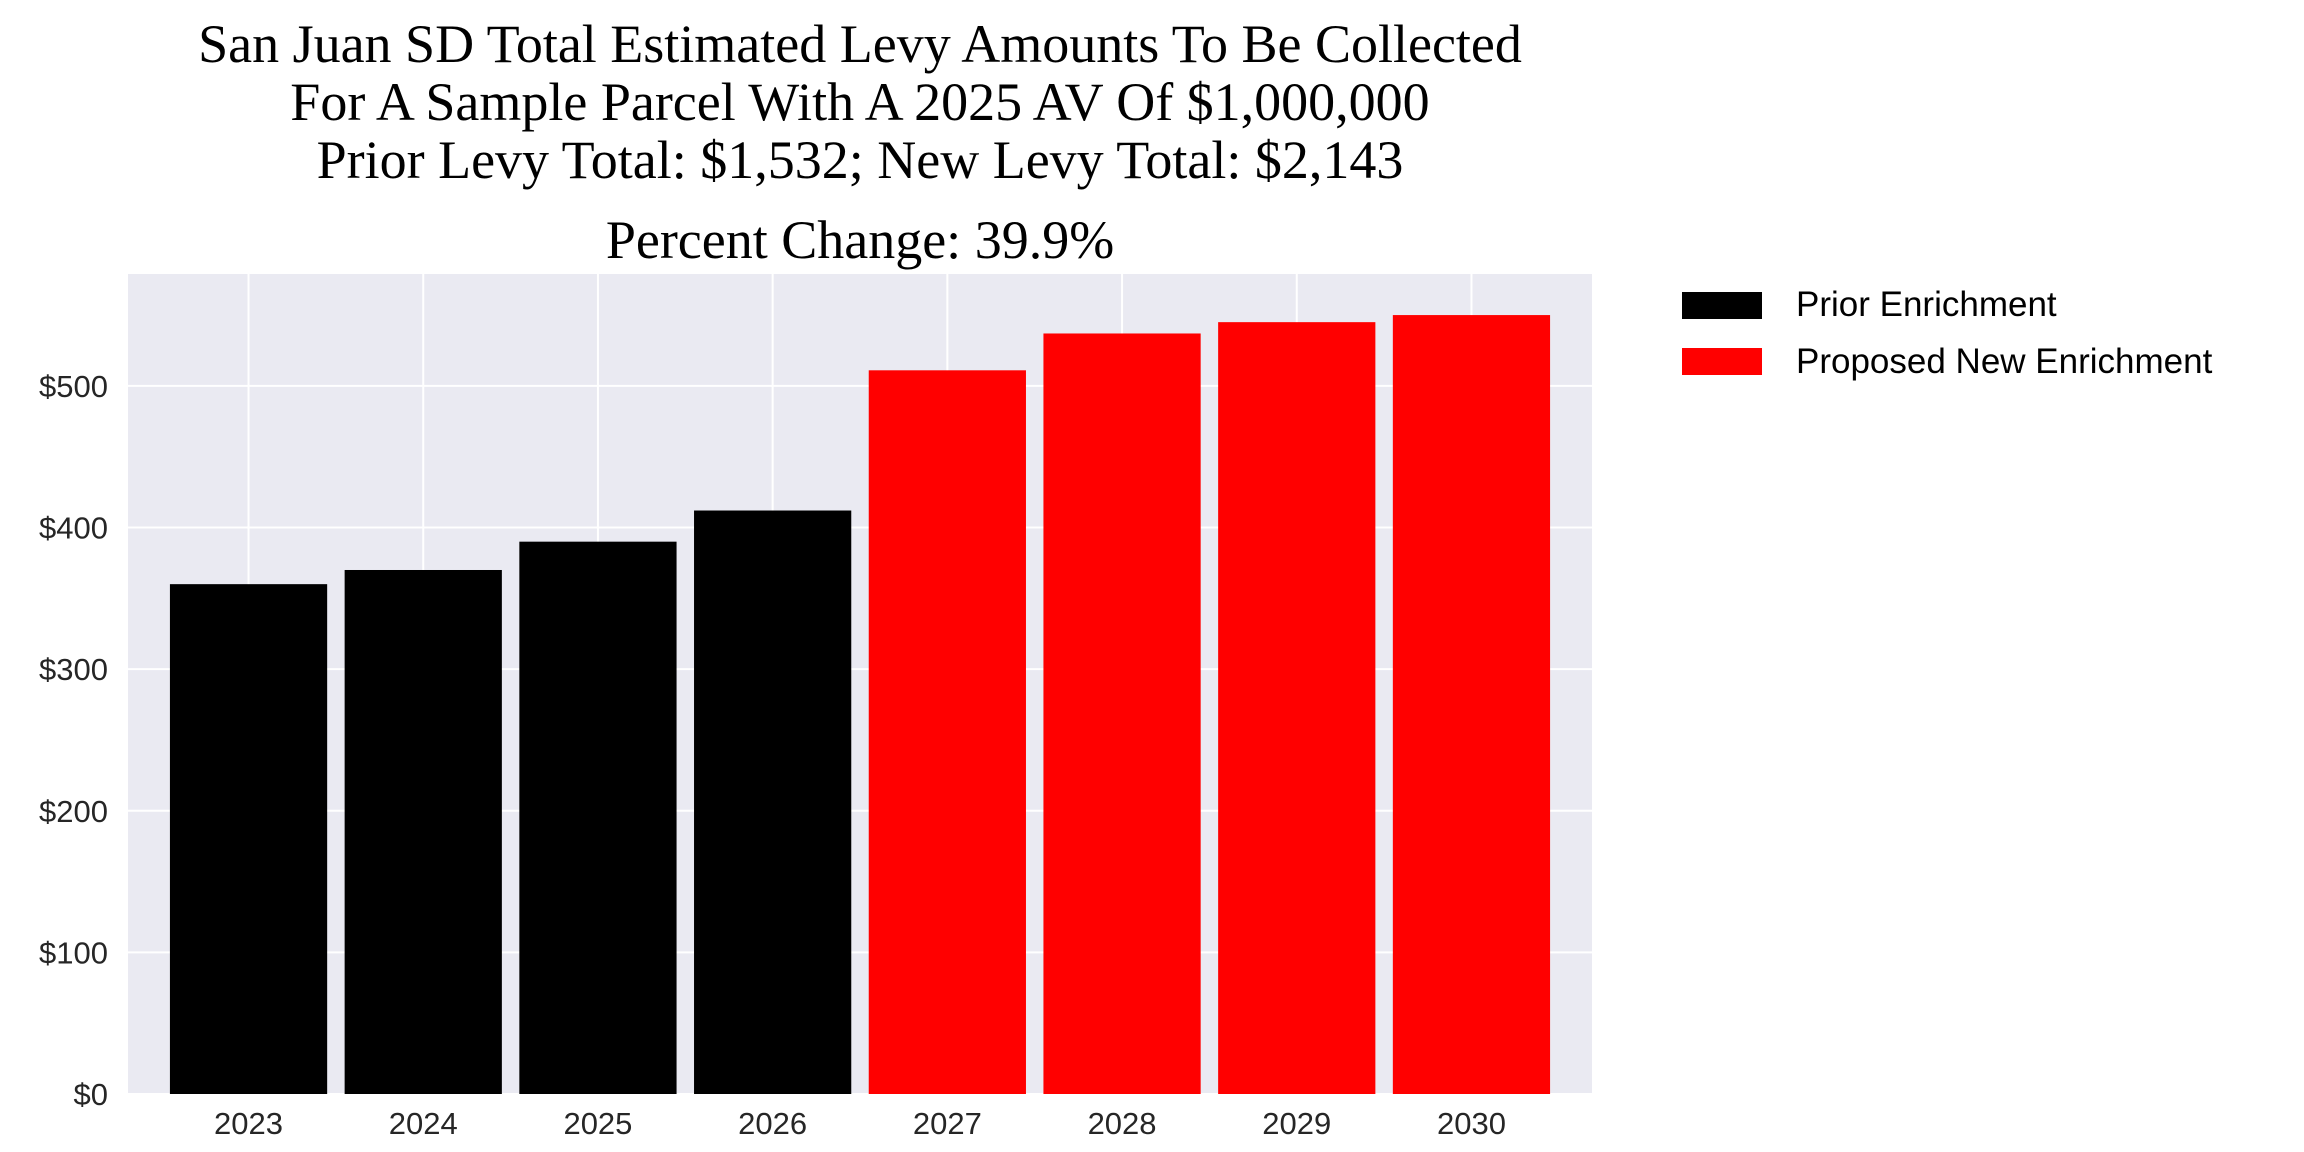 This screenshot has height=1152, width=2304. What do you see at coordinates (1947, 333) in the screenshot?
I see `legend: Prior Enrichment Proposed New Enrichment` at bounding box center [1947, 333].